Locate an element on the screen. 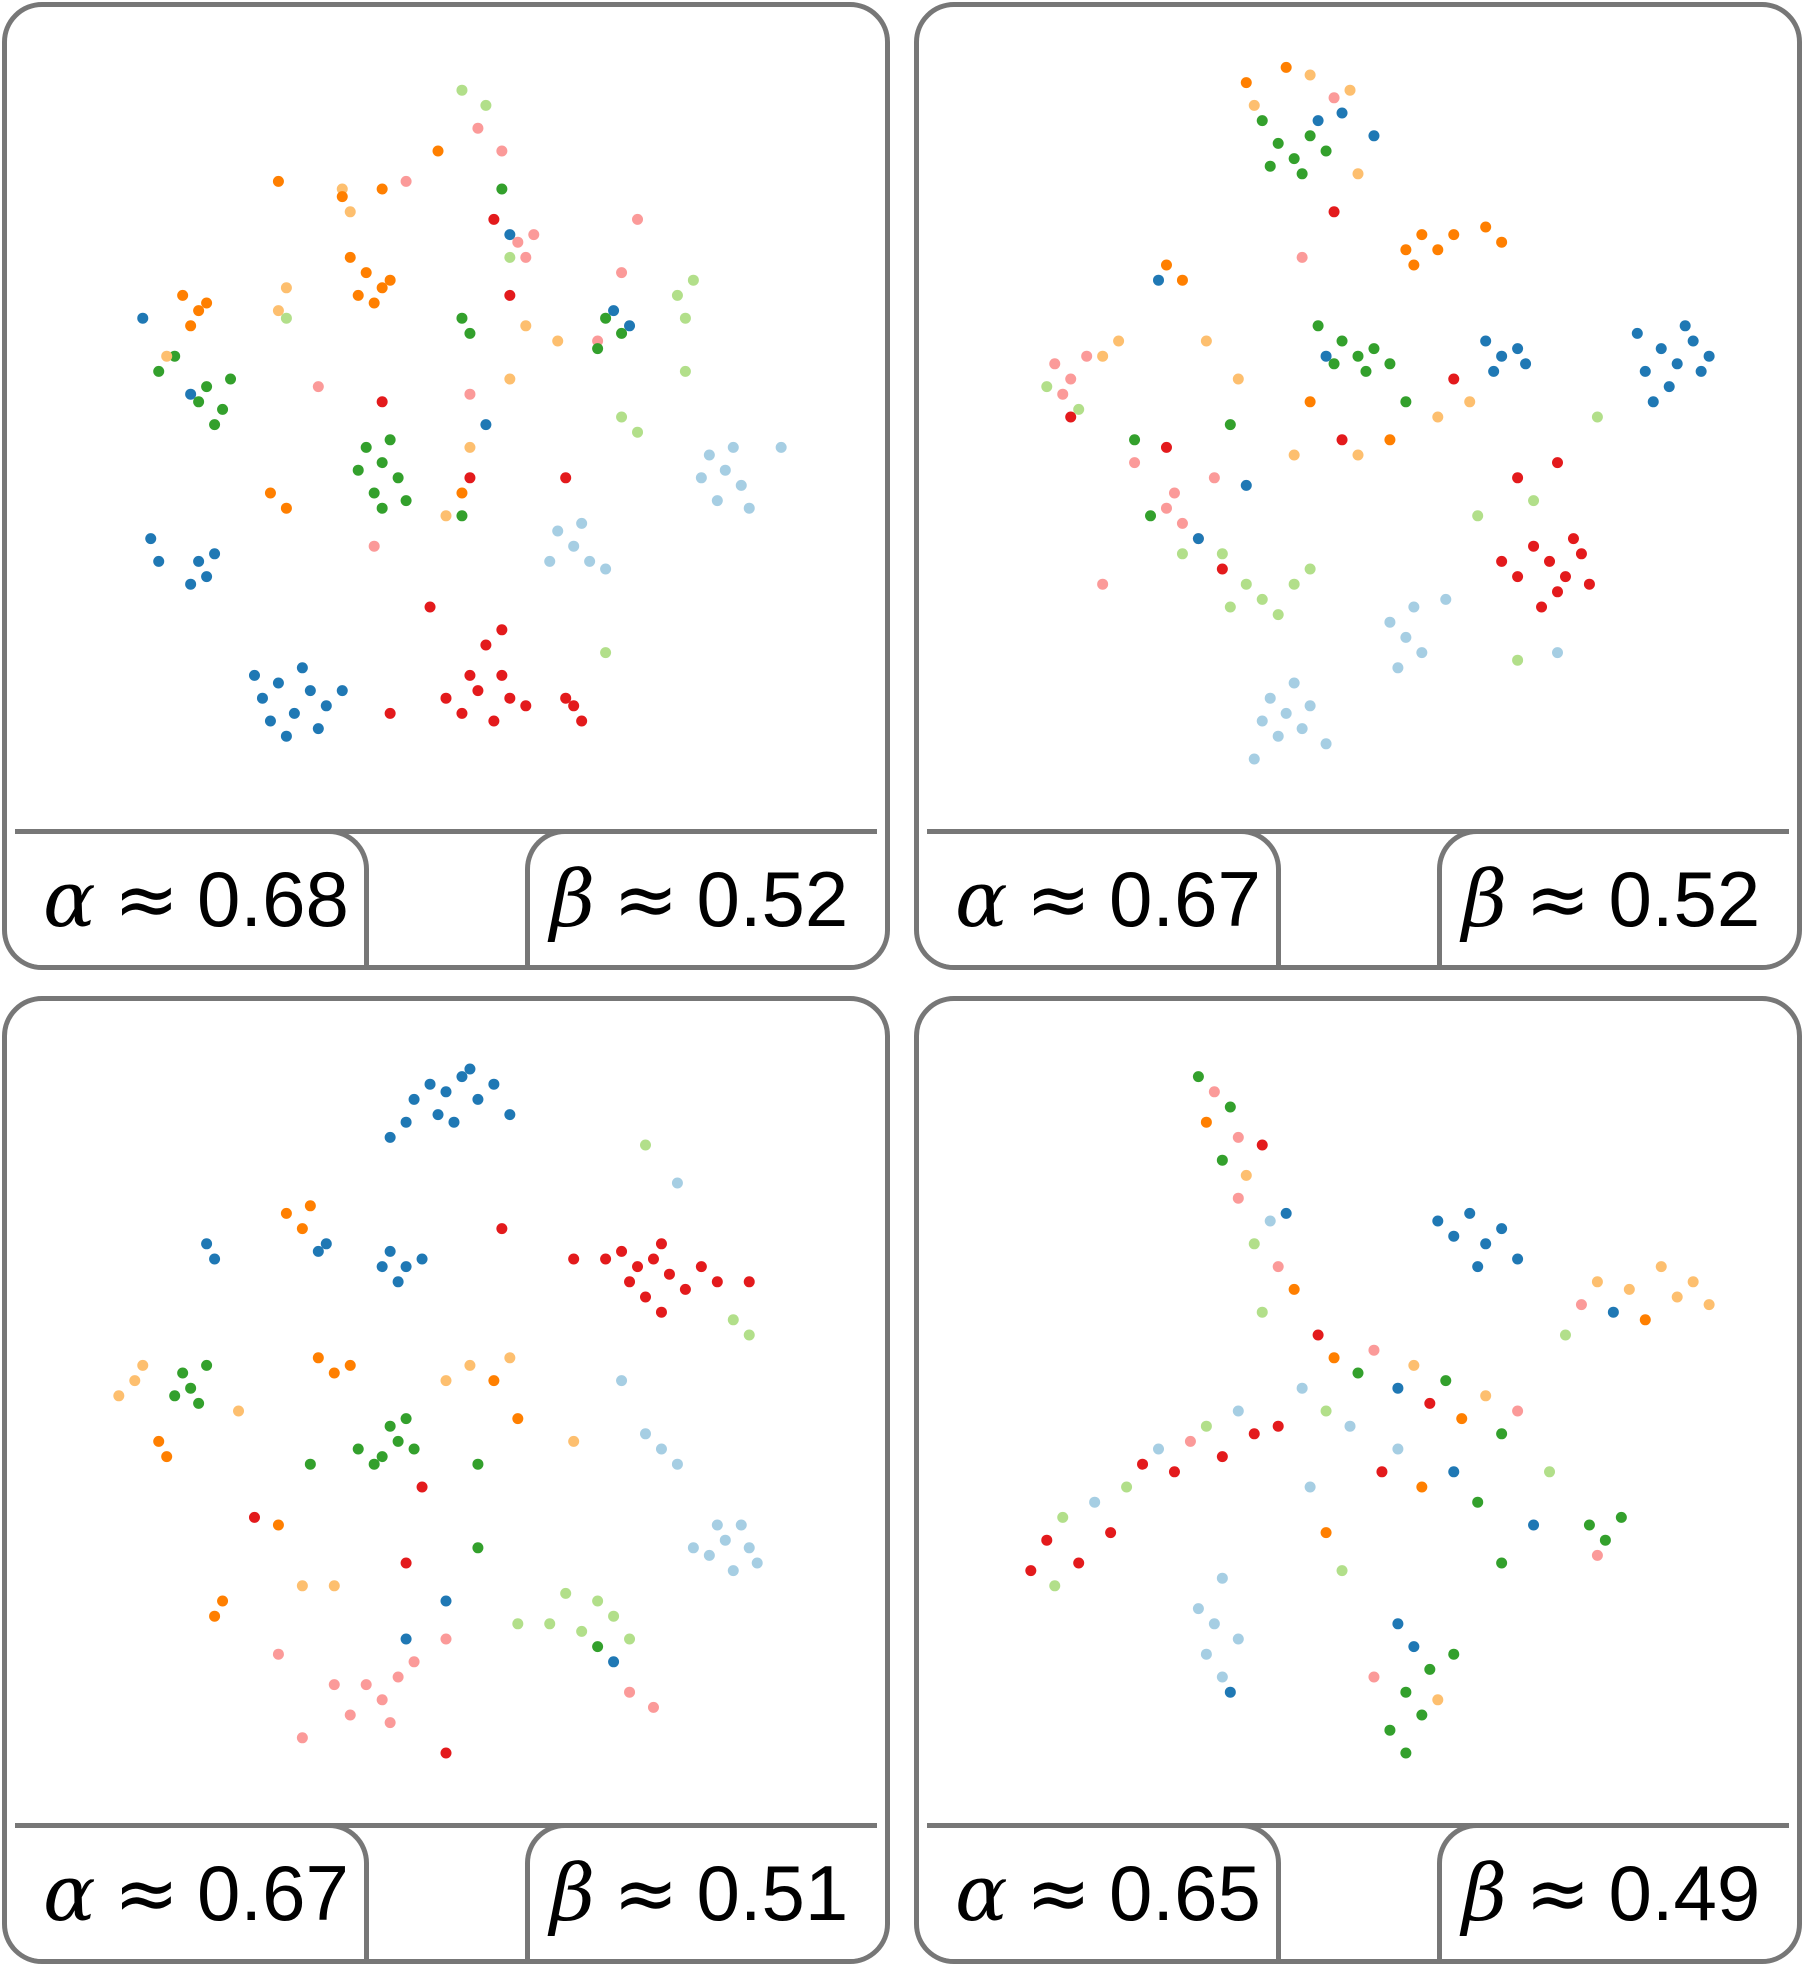 This screenshot has height=1967, width=1804. beta-label: β ≈0.52 is located at coordinates (1613, 897).